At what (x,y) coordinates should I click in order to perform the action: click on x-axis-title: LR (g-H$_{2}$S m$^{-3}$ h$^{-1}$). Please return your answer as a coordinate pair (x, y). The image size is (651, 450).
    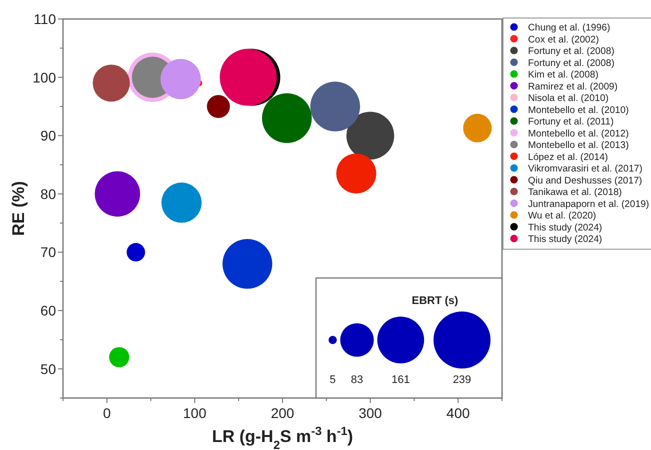
    Looking at the image, I should click on (283, 437).